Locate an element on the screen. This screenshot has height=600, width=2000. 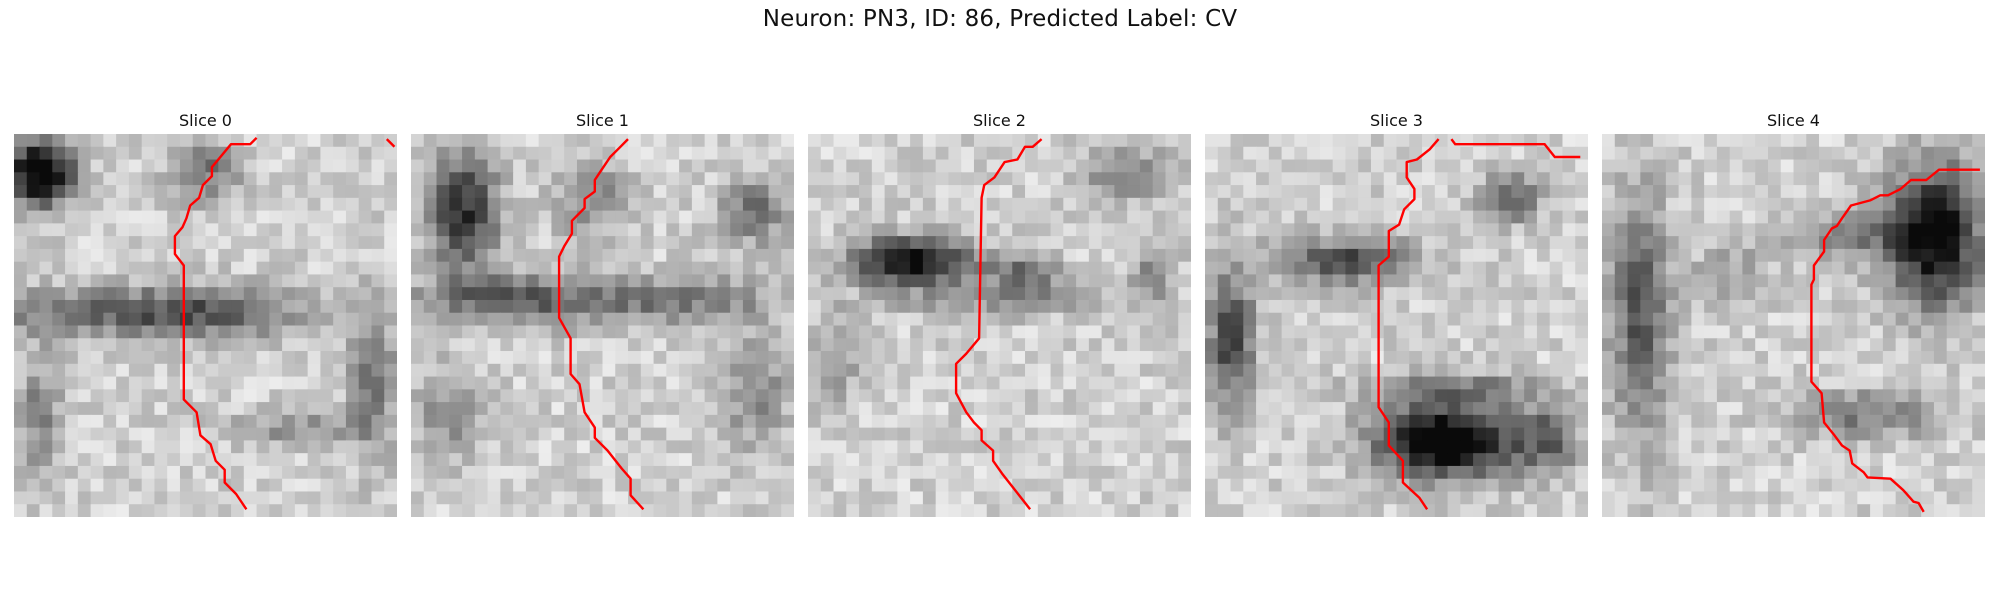
slice-title-3: Slice 3 is located at coordinates (1396, 120).